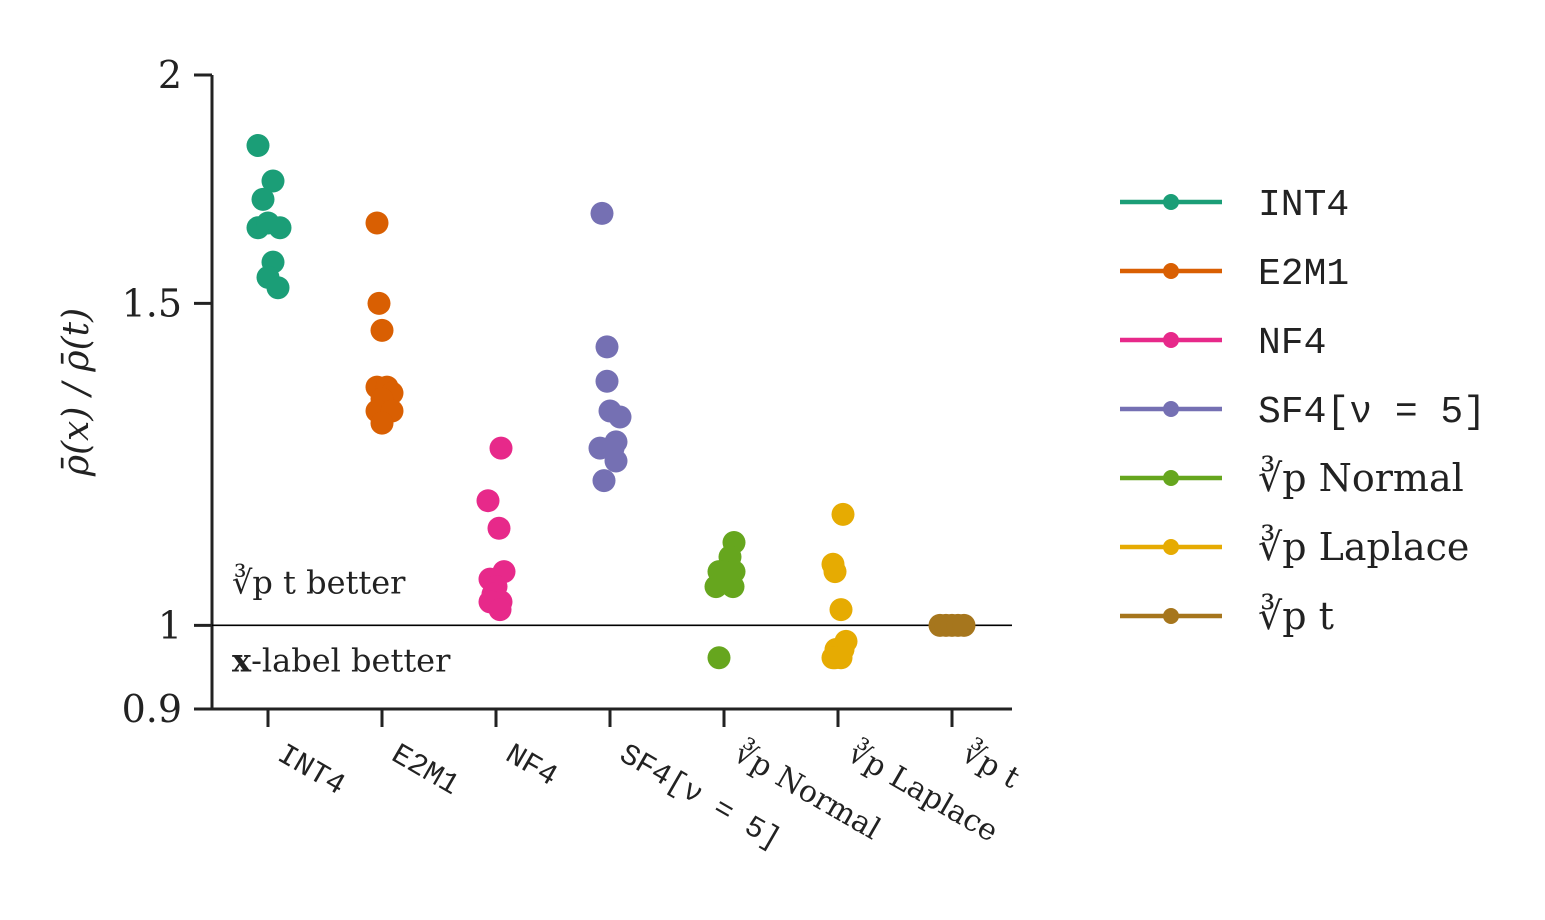  Describe the element at coordinates (424, 770) in the screenshot. I see `x-tick-label: E2M1` at that location.